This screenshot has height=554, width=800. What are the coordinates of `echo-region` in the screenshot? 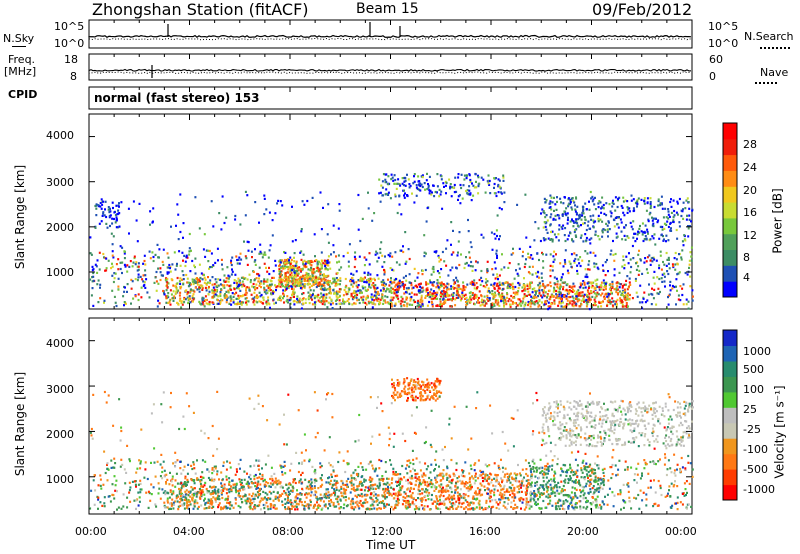 It's located at (279, 291).